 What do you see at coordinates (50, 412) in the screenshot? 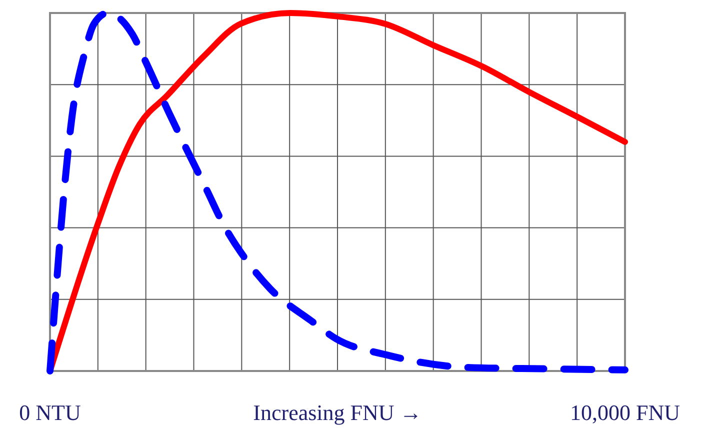
I see `x-tick-label: 0 NTU` at bounding box center [50, 412].